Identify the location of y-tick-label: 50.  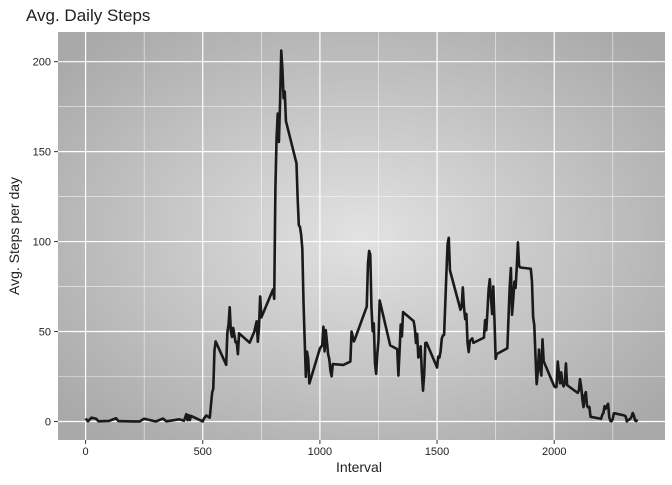
(45, 333).